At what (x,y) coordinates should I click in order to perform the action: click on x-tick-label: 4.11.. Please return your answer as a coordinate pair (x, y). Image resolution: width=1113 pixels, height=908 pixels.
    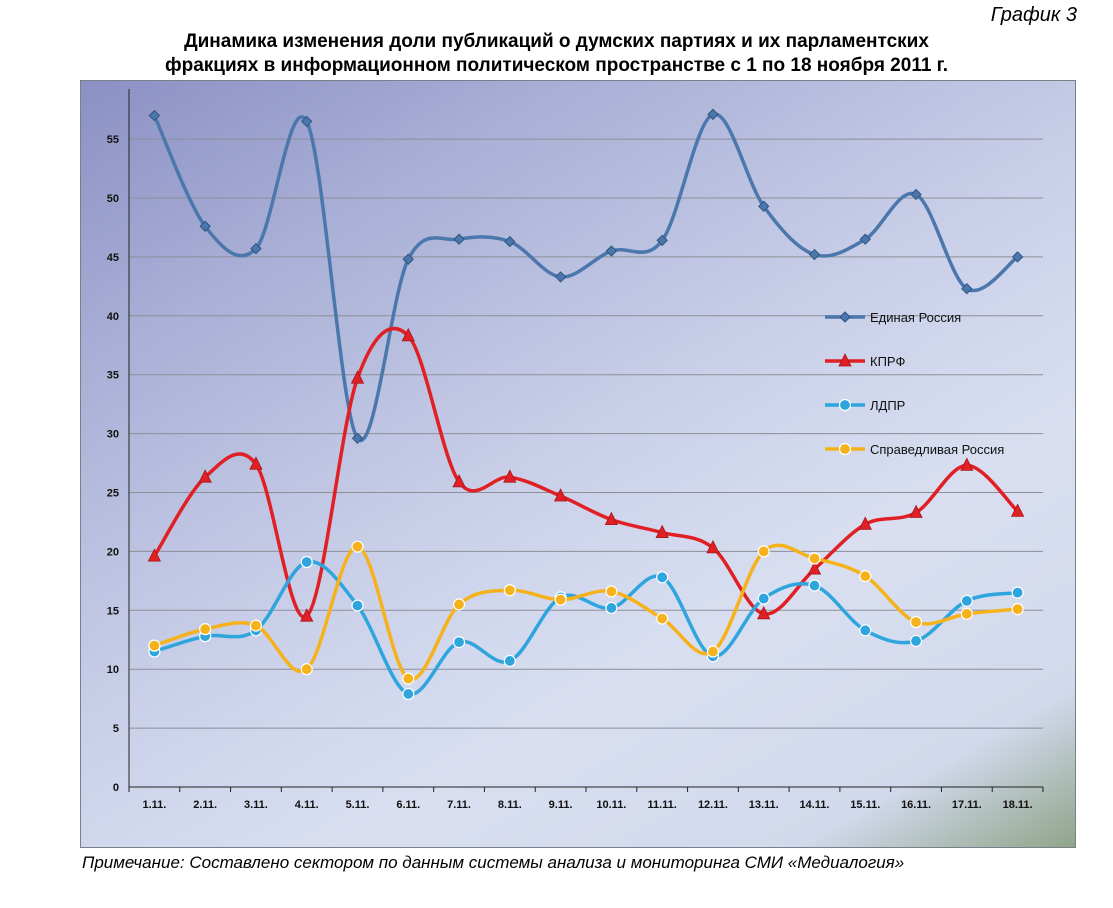
    Looking at the image, I should click on (307, 805).